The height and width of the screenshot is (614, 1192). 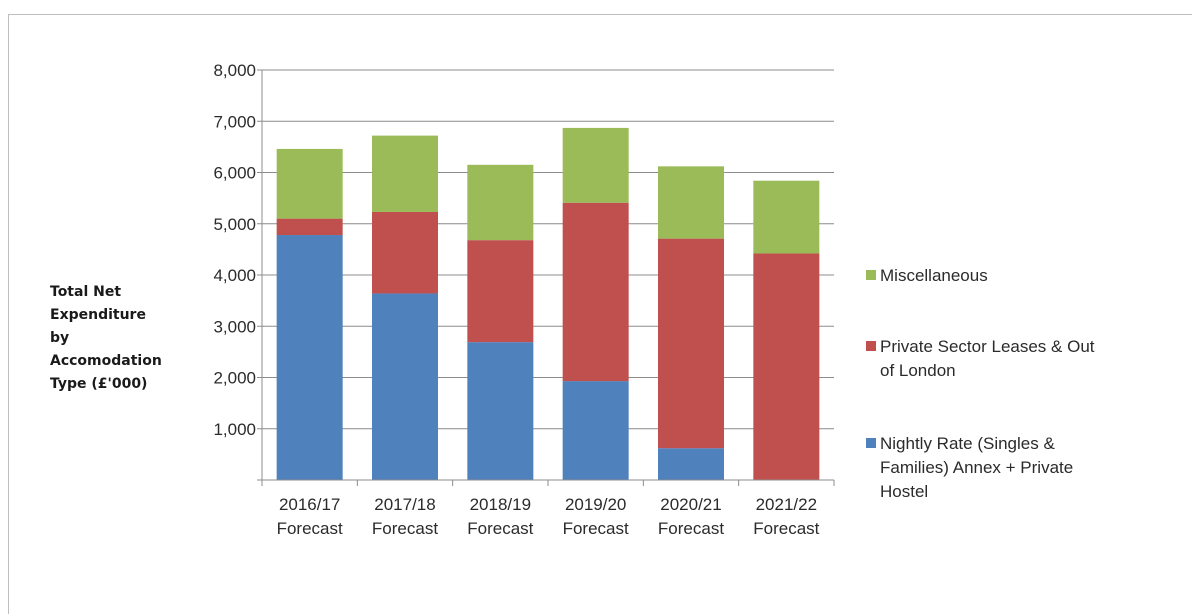 I want to click on y-tick-label: 6,000, so click(x=234, y=173).